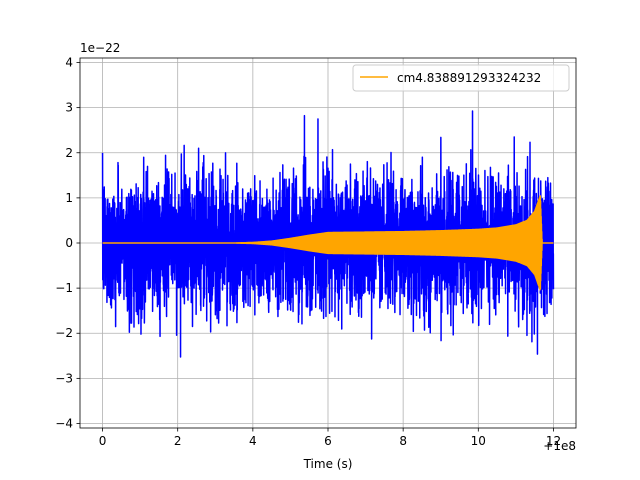 This screenshot has height=480, width=640. Describe the element at coordinates (328, 243) in the screenshot. I see `chirp-series-line` at that location.